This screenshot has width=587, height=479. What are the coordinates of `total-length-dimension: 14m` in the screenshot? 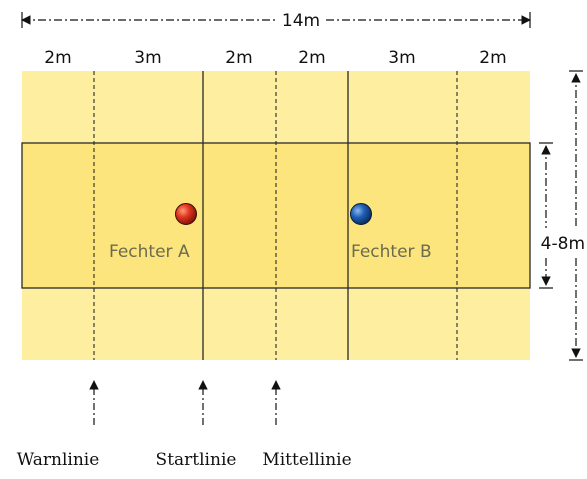 It's located at (276, 21).